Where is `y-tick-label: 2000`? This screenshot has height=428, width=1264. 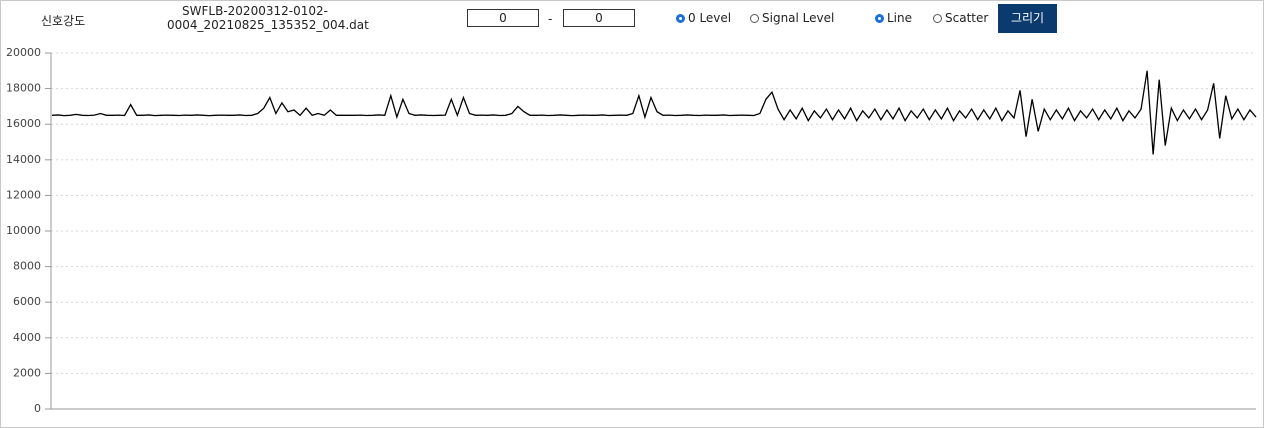 y-tick-label: 2000 is located at coordinates (27, 372).